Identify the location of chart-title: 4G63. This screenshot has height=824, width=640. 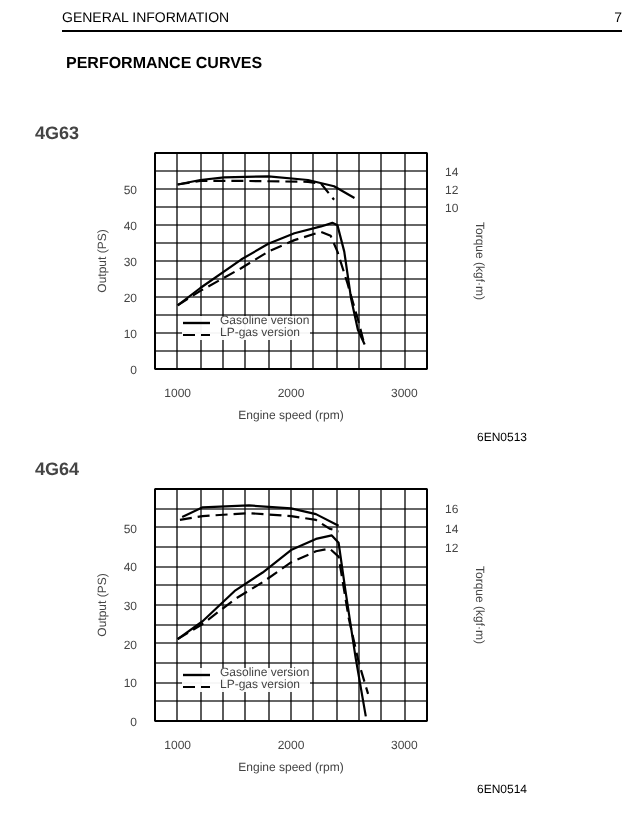
(57, 133).